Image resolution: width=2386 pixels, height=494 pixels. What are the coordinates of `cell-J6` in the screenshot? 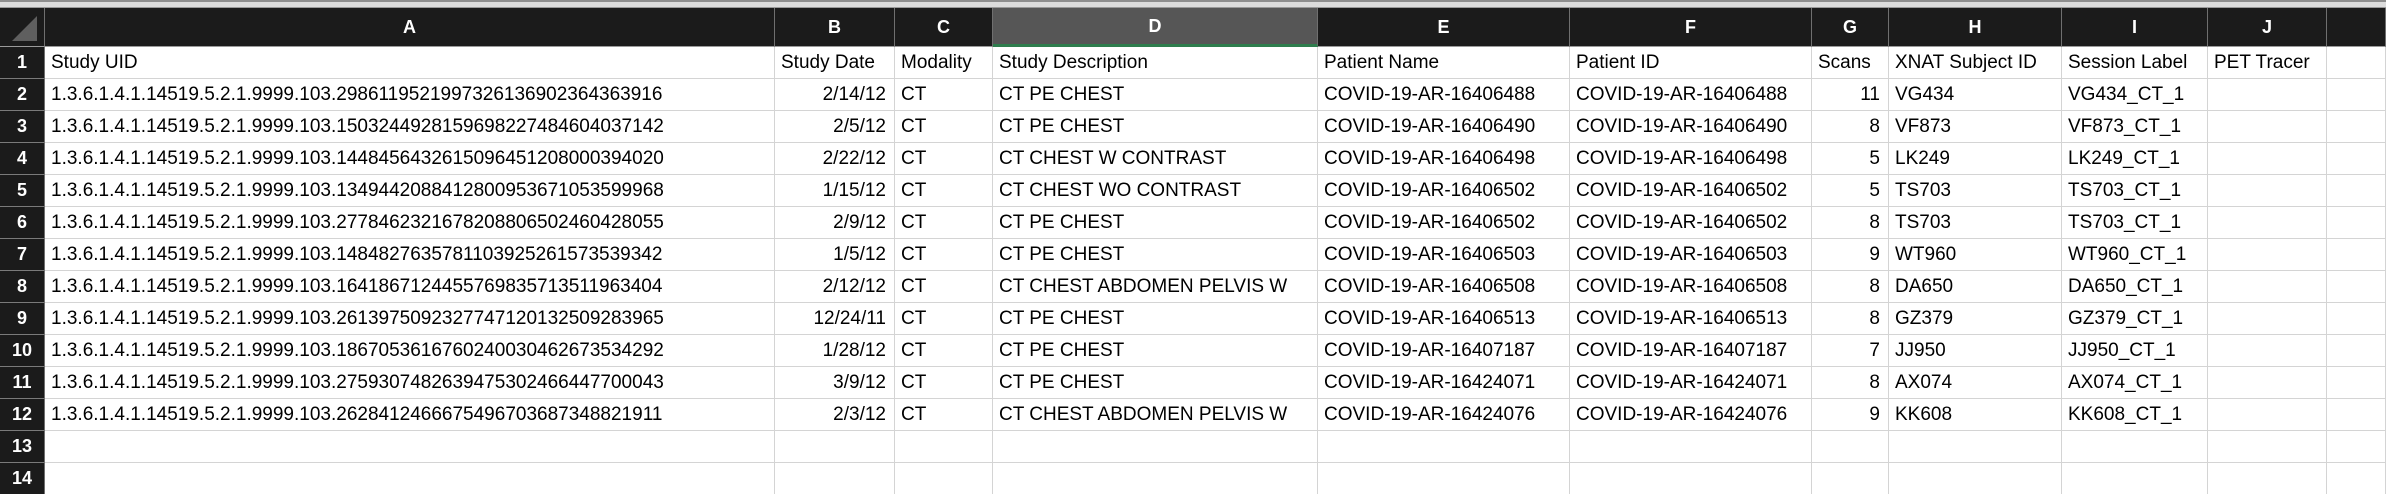 It's located at (2267, 223).